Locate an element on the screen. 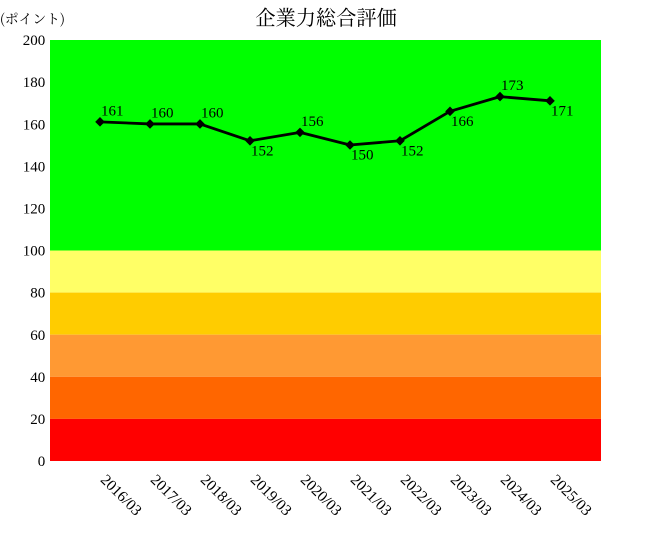 This screenshot has width=650, height=545. svg-text: 180 is located at coordinates (34, 83).